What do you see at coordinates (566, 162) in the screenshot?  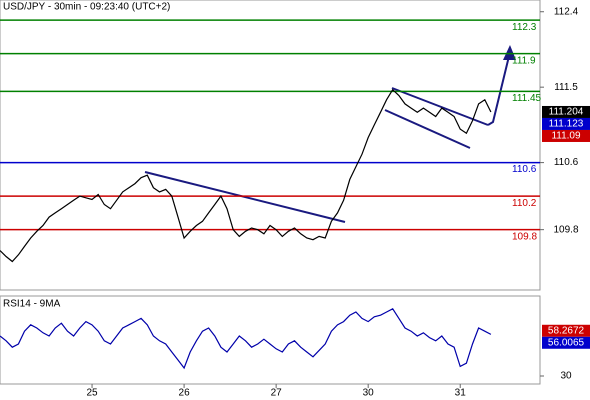 I see `y-tick-label: 110.6` at bounding box center [566, 162].